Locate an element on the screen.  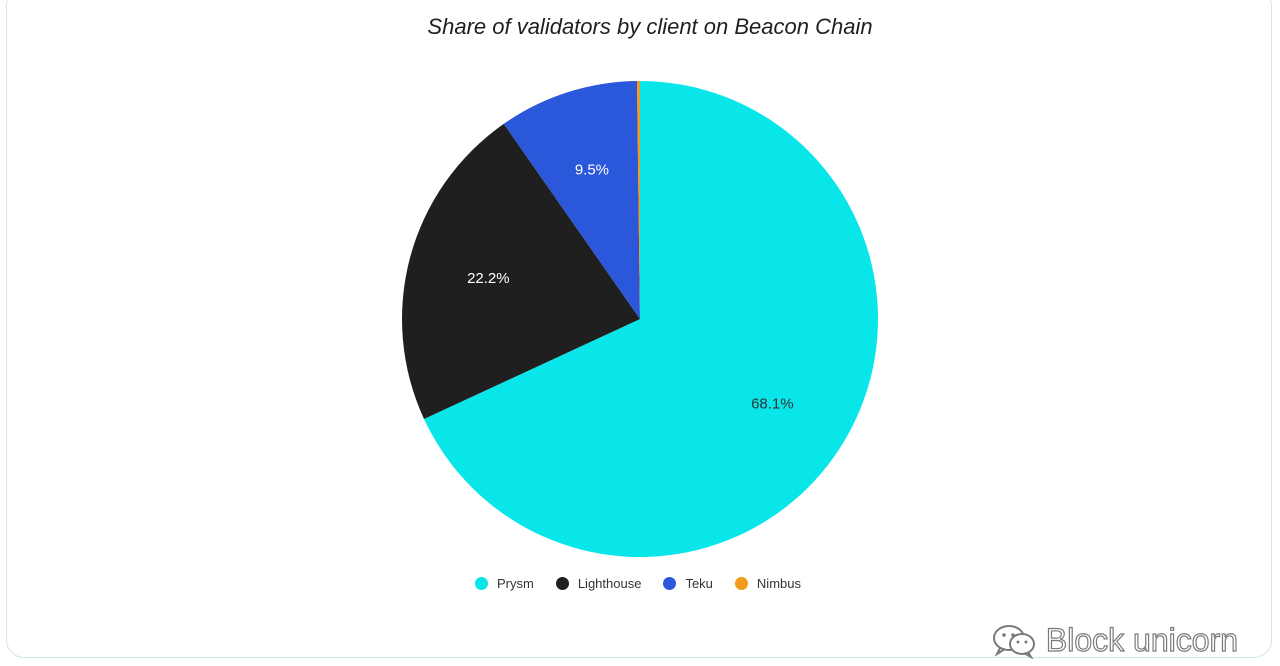
legend-item-lighthouse: Lighthouse is located at coordinates (598, 583).